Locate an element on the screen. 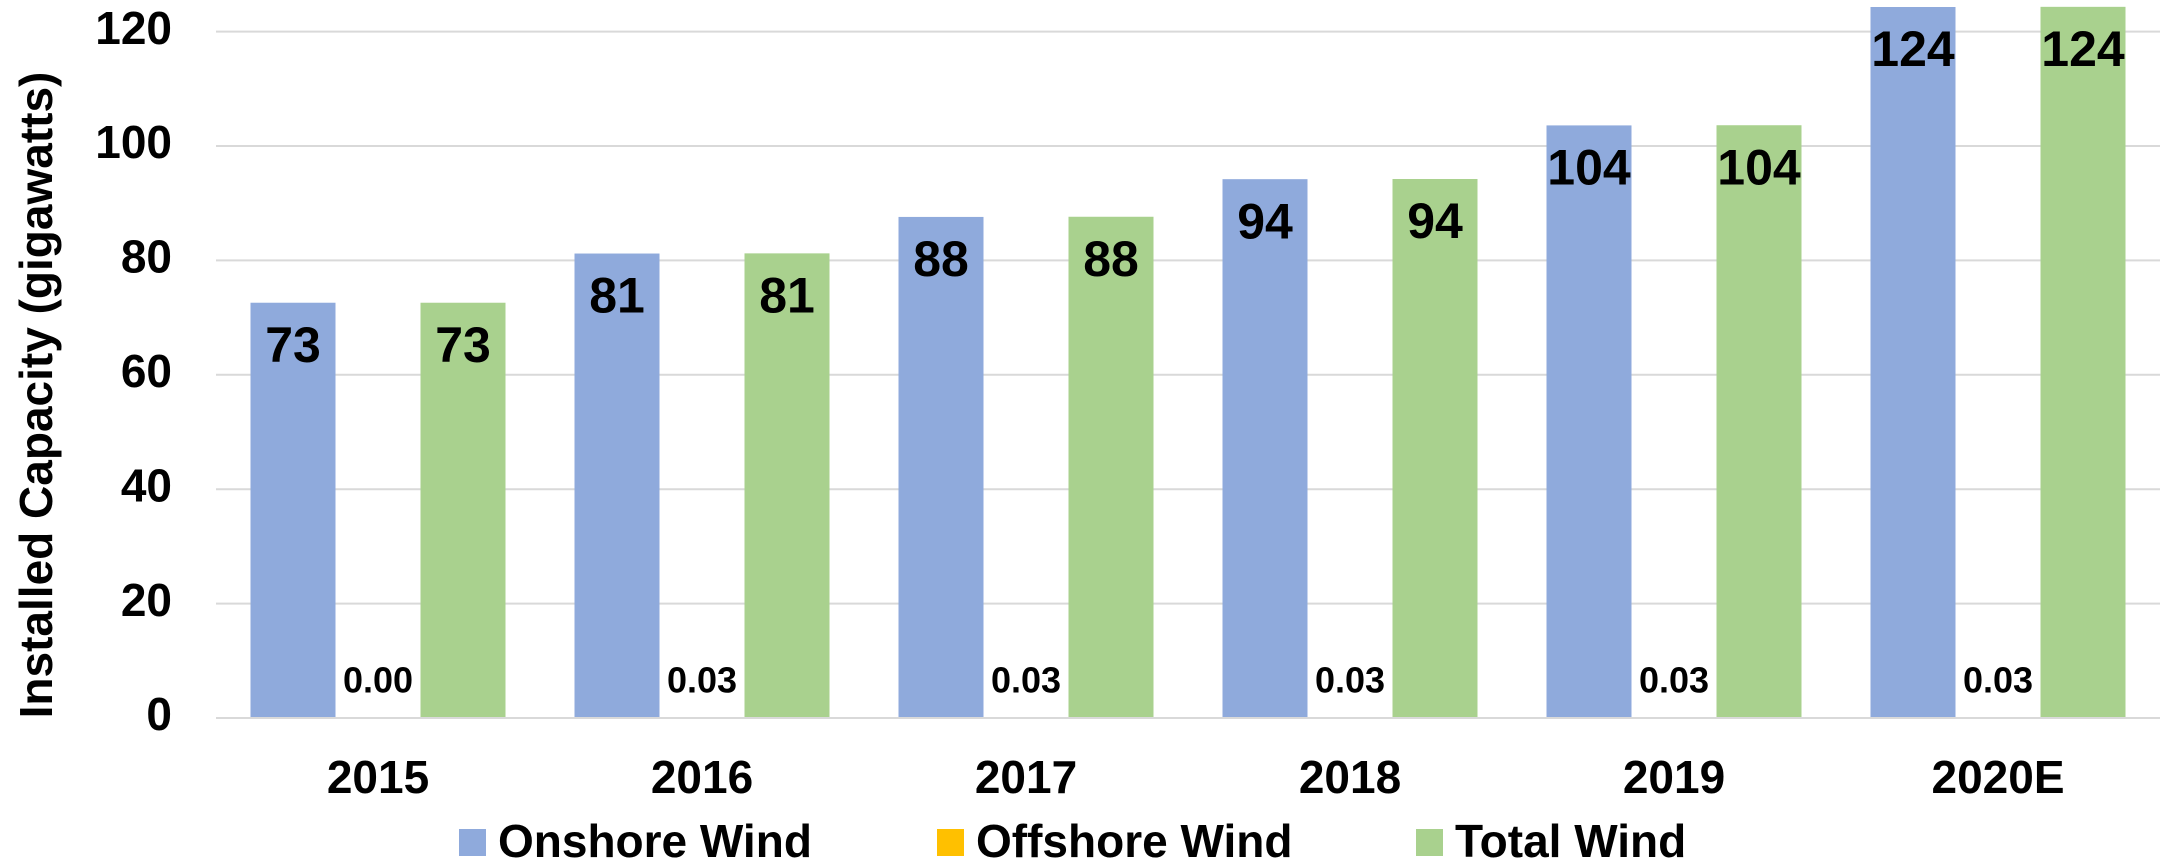 The height and width of the screenshot is (866, 2160). y-tick-label: 20 is located at coordinates (146, 600).